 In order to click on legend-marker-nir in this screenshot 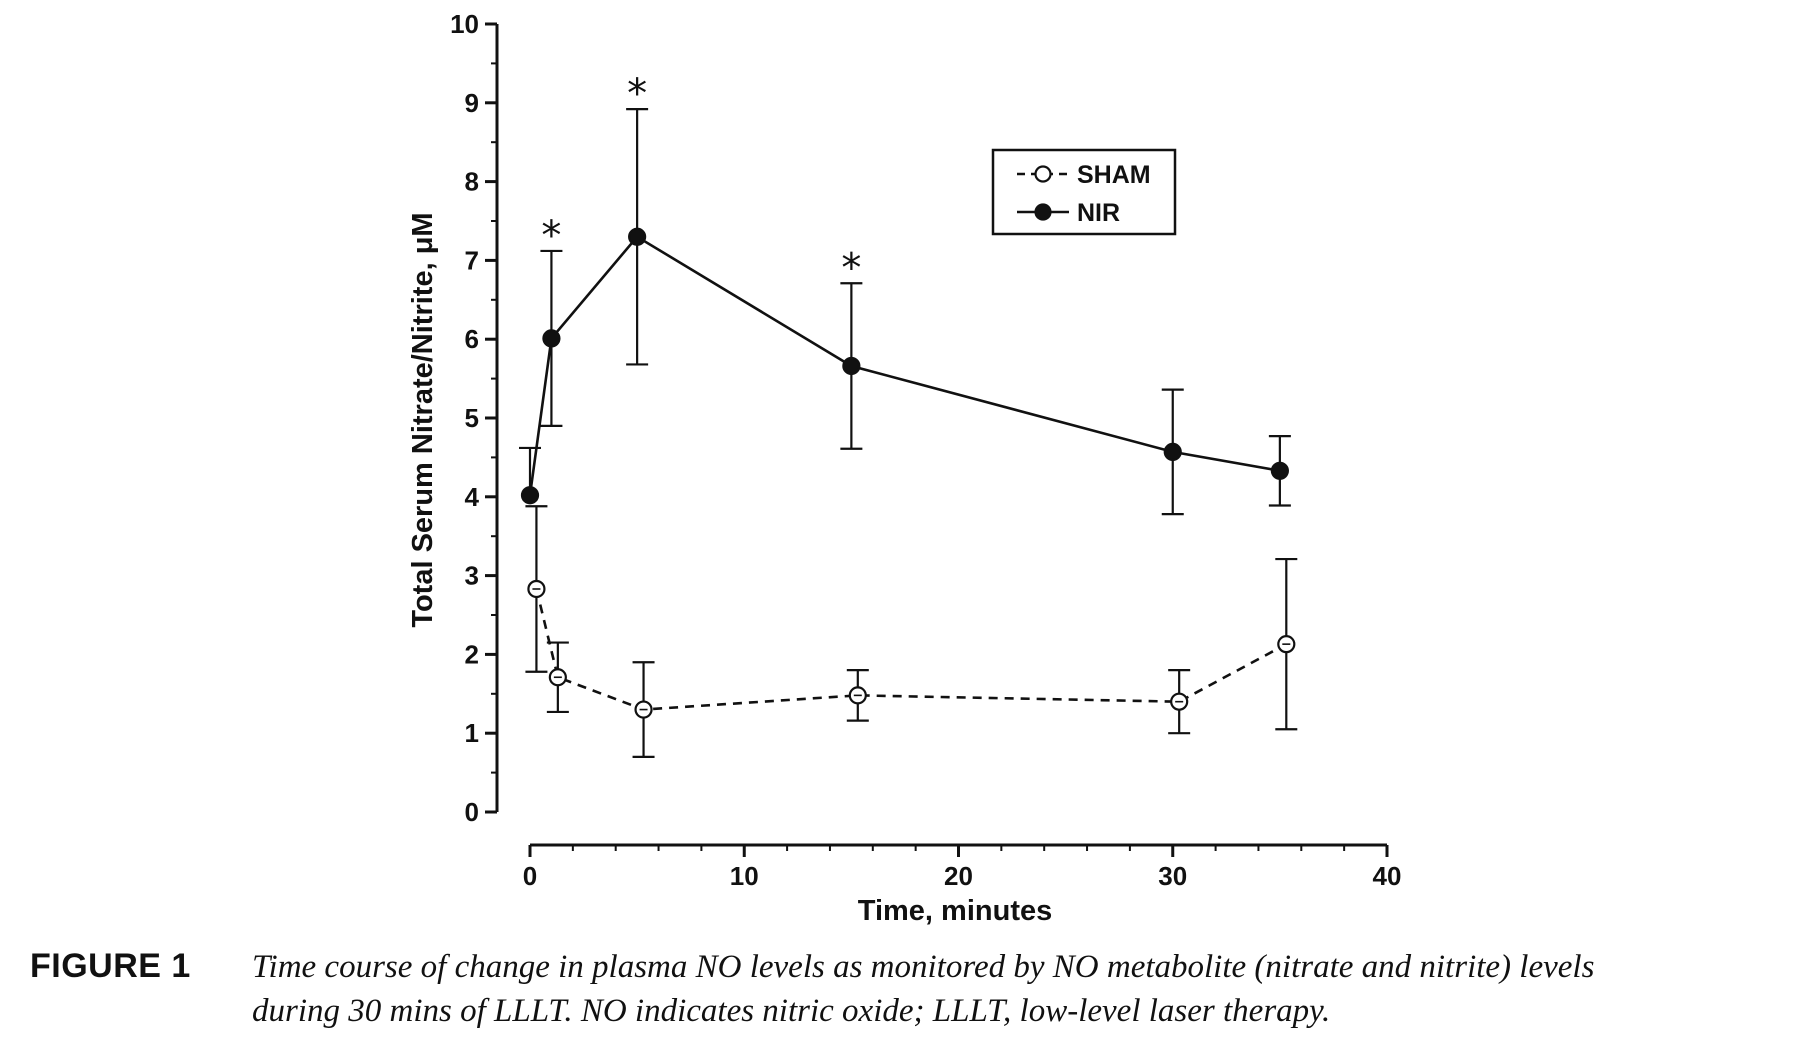, I will do `click(1043, 212)`.